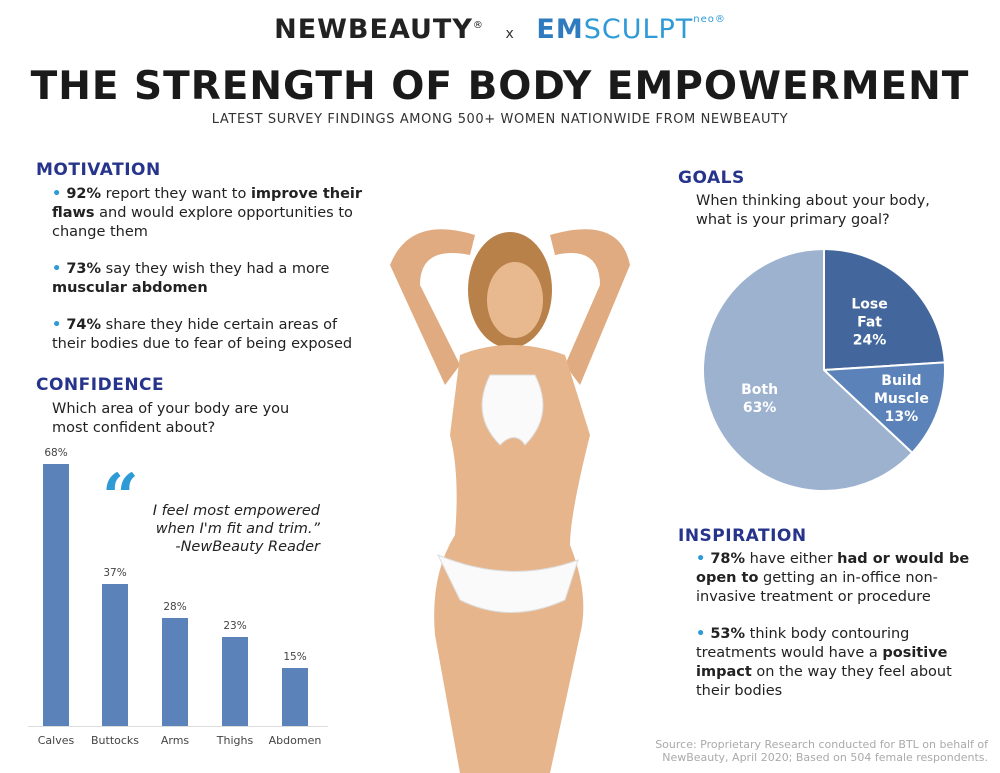 The height and width of the screenshot is (773, 1000). Describe the element at coordinates (235, 681) in the screenshot. I see `bar-thighs` at that location.